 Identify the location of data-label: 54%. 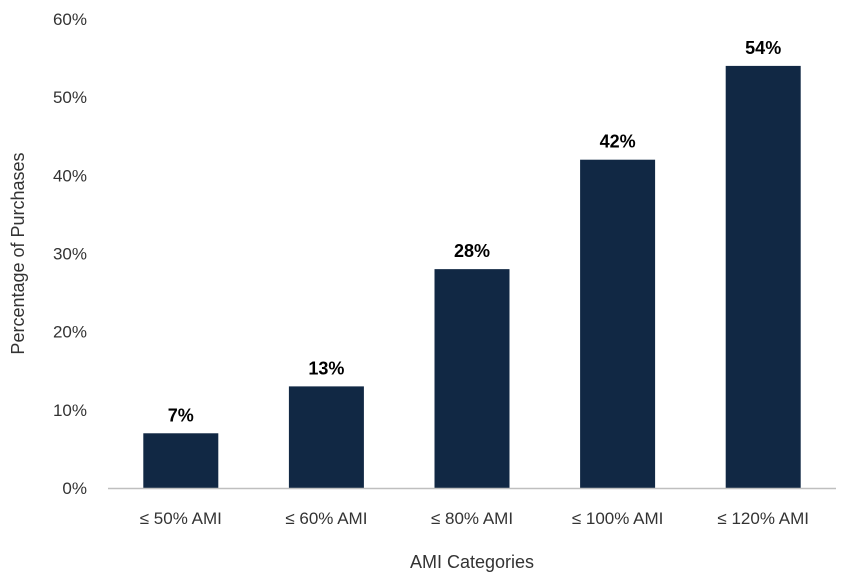
(763, 48).